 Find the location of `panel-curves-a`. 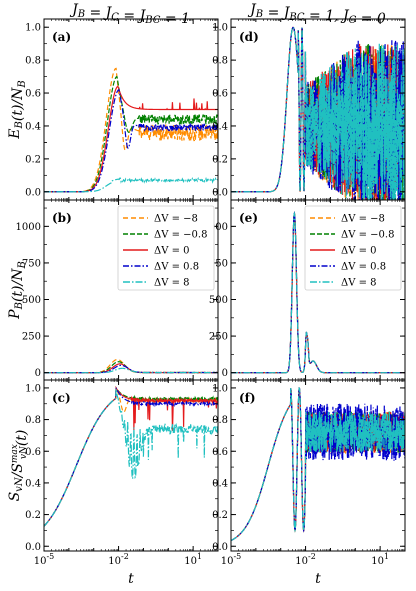

panel-curves-a is located at coordinates (131, 130).